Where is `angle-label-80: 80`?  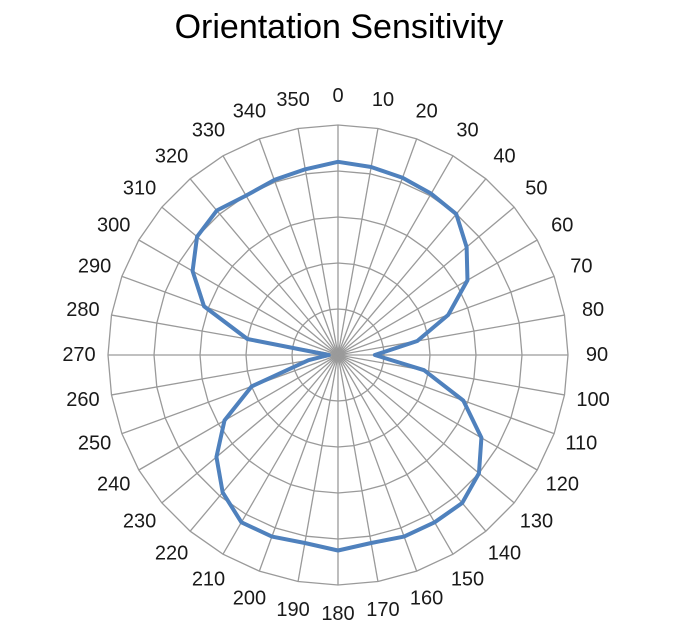
angle-label-80: 80 is located at coordinates (593, 310).